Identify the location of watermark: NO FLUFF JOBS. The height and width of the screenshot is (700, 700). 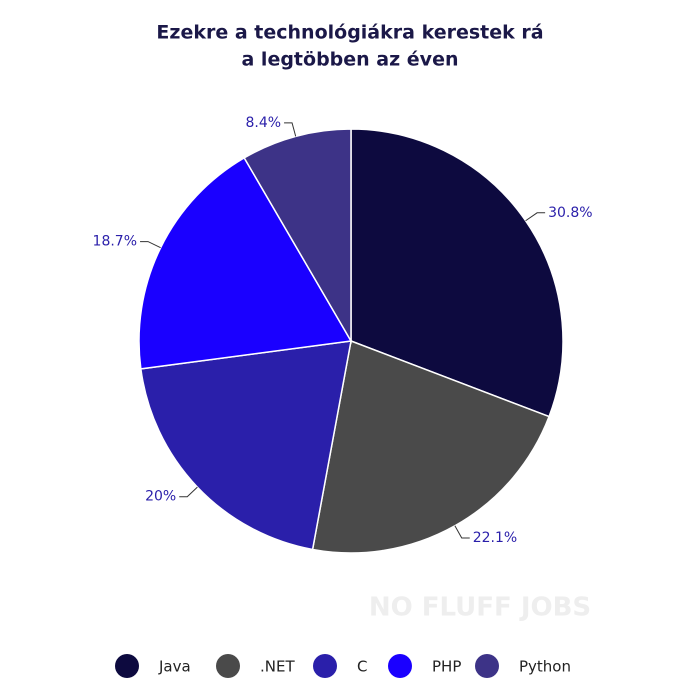
(480, 608).